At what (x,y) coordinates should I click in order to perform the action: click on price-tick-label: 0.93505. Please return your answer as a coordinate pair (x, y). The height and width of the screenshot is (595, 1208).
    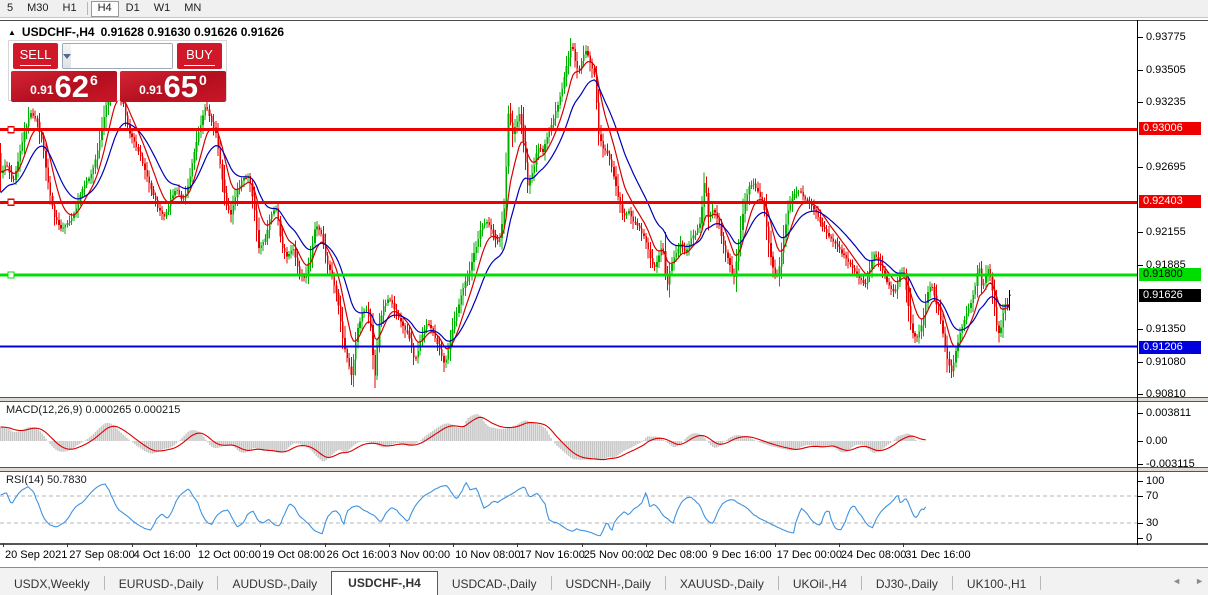
    Looking at the image, I should click on (1166, 70).